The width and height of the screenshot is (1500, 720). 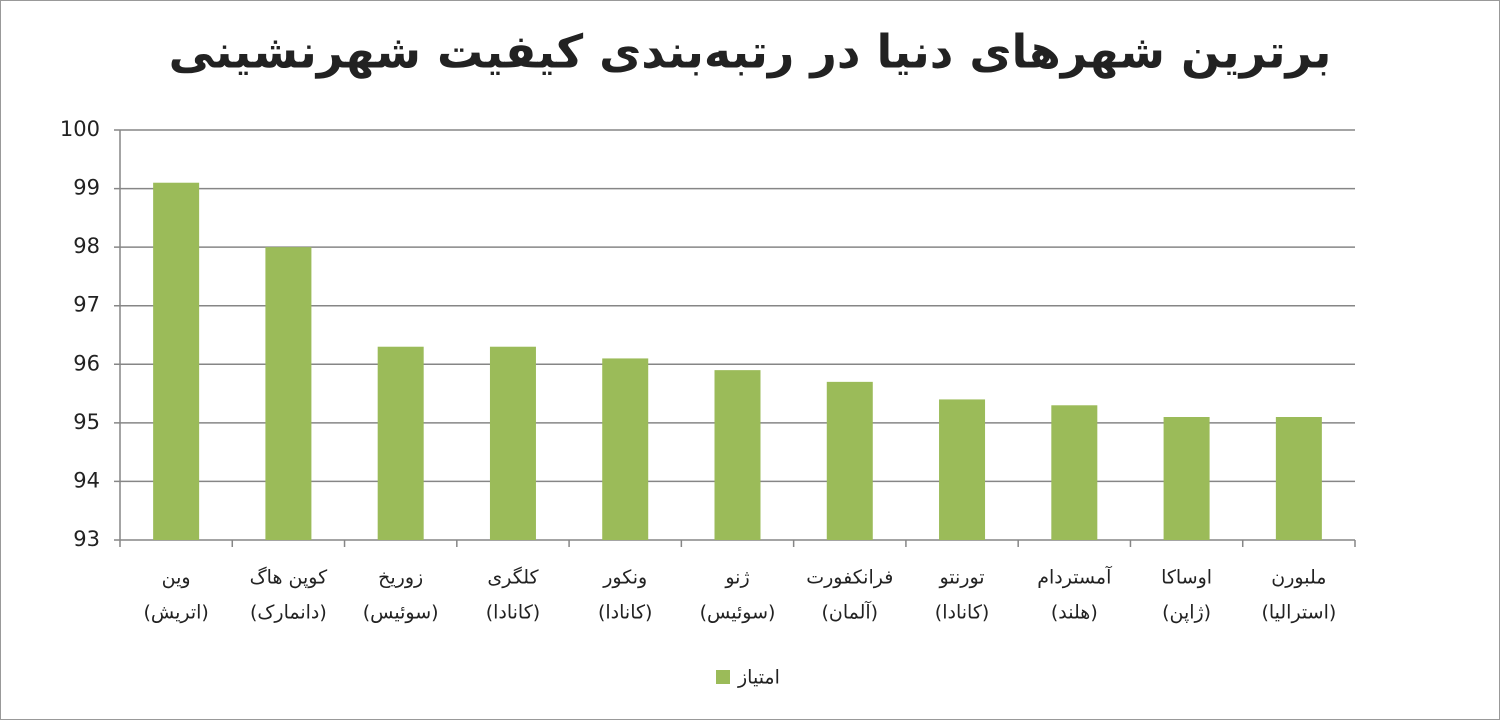 What do you see at coordinates (1074, 613) in the screenshot?
I see `x-tick-label: (هلند)` at bounding box center [1074, 613].